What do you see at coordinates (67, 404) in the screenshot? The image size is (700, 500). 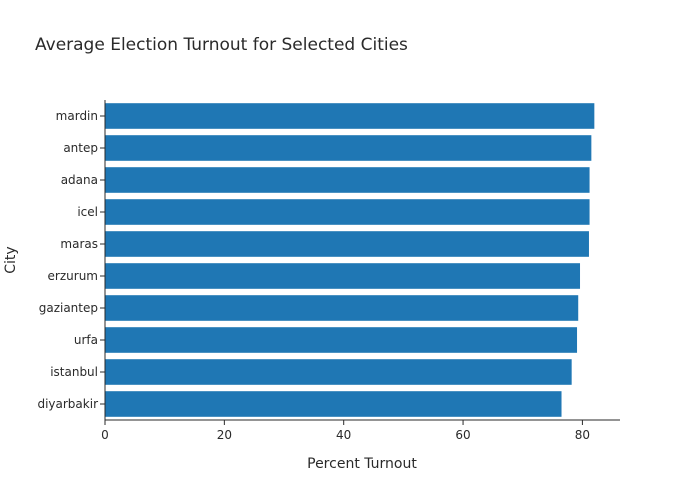 I see `y-tick-label: diyarbakir` at bounding box center [67, 404].